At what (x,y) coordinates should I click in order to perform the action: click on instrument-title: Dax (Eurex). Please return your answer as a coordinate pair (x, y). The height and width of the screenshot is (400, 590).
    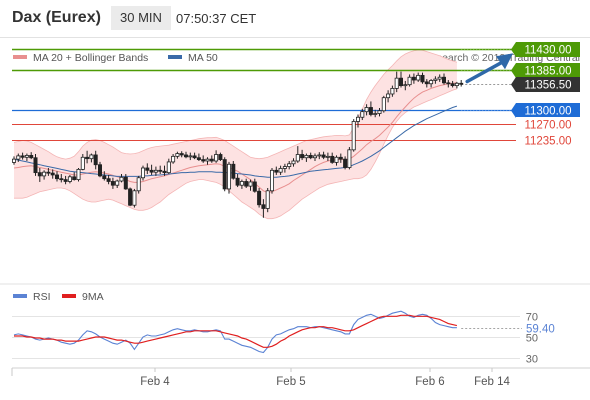
    Looking at the image, I should click on (56, 17).